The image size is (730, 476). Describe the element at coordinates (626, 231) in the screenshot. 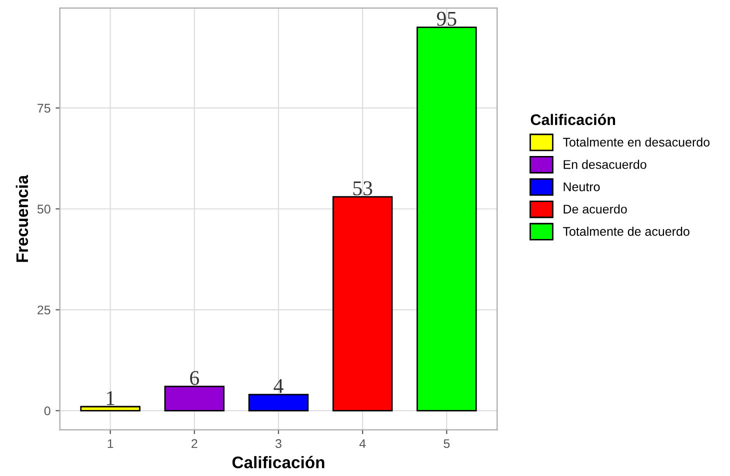

I see `legend-label: Totalmente de acuerdo` at that location.